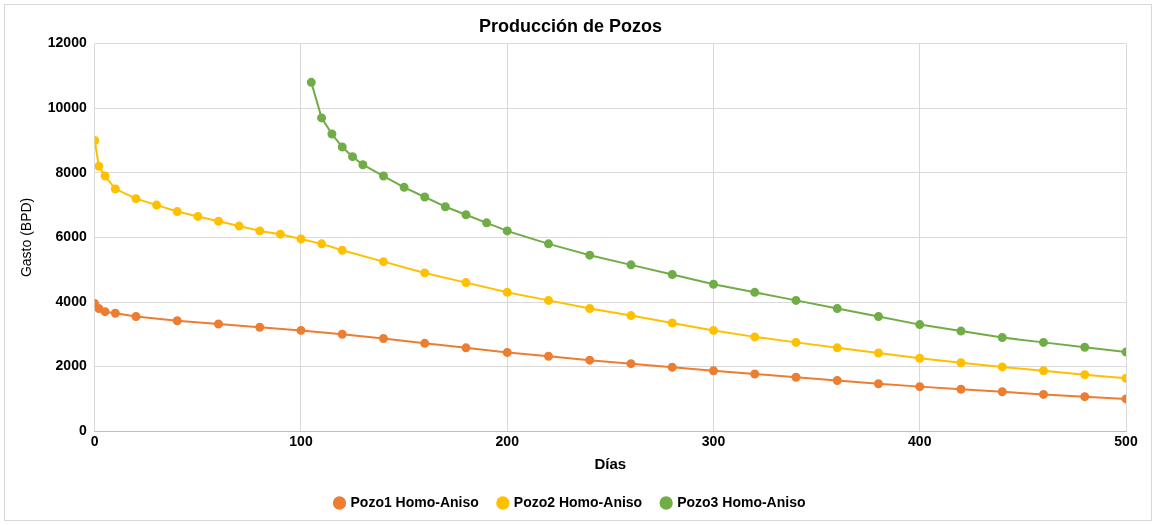  Describe the element at coordinates (71, 171) in the screenshot. I see `y-tick-label: 8000` at that location.